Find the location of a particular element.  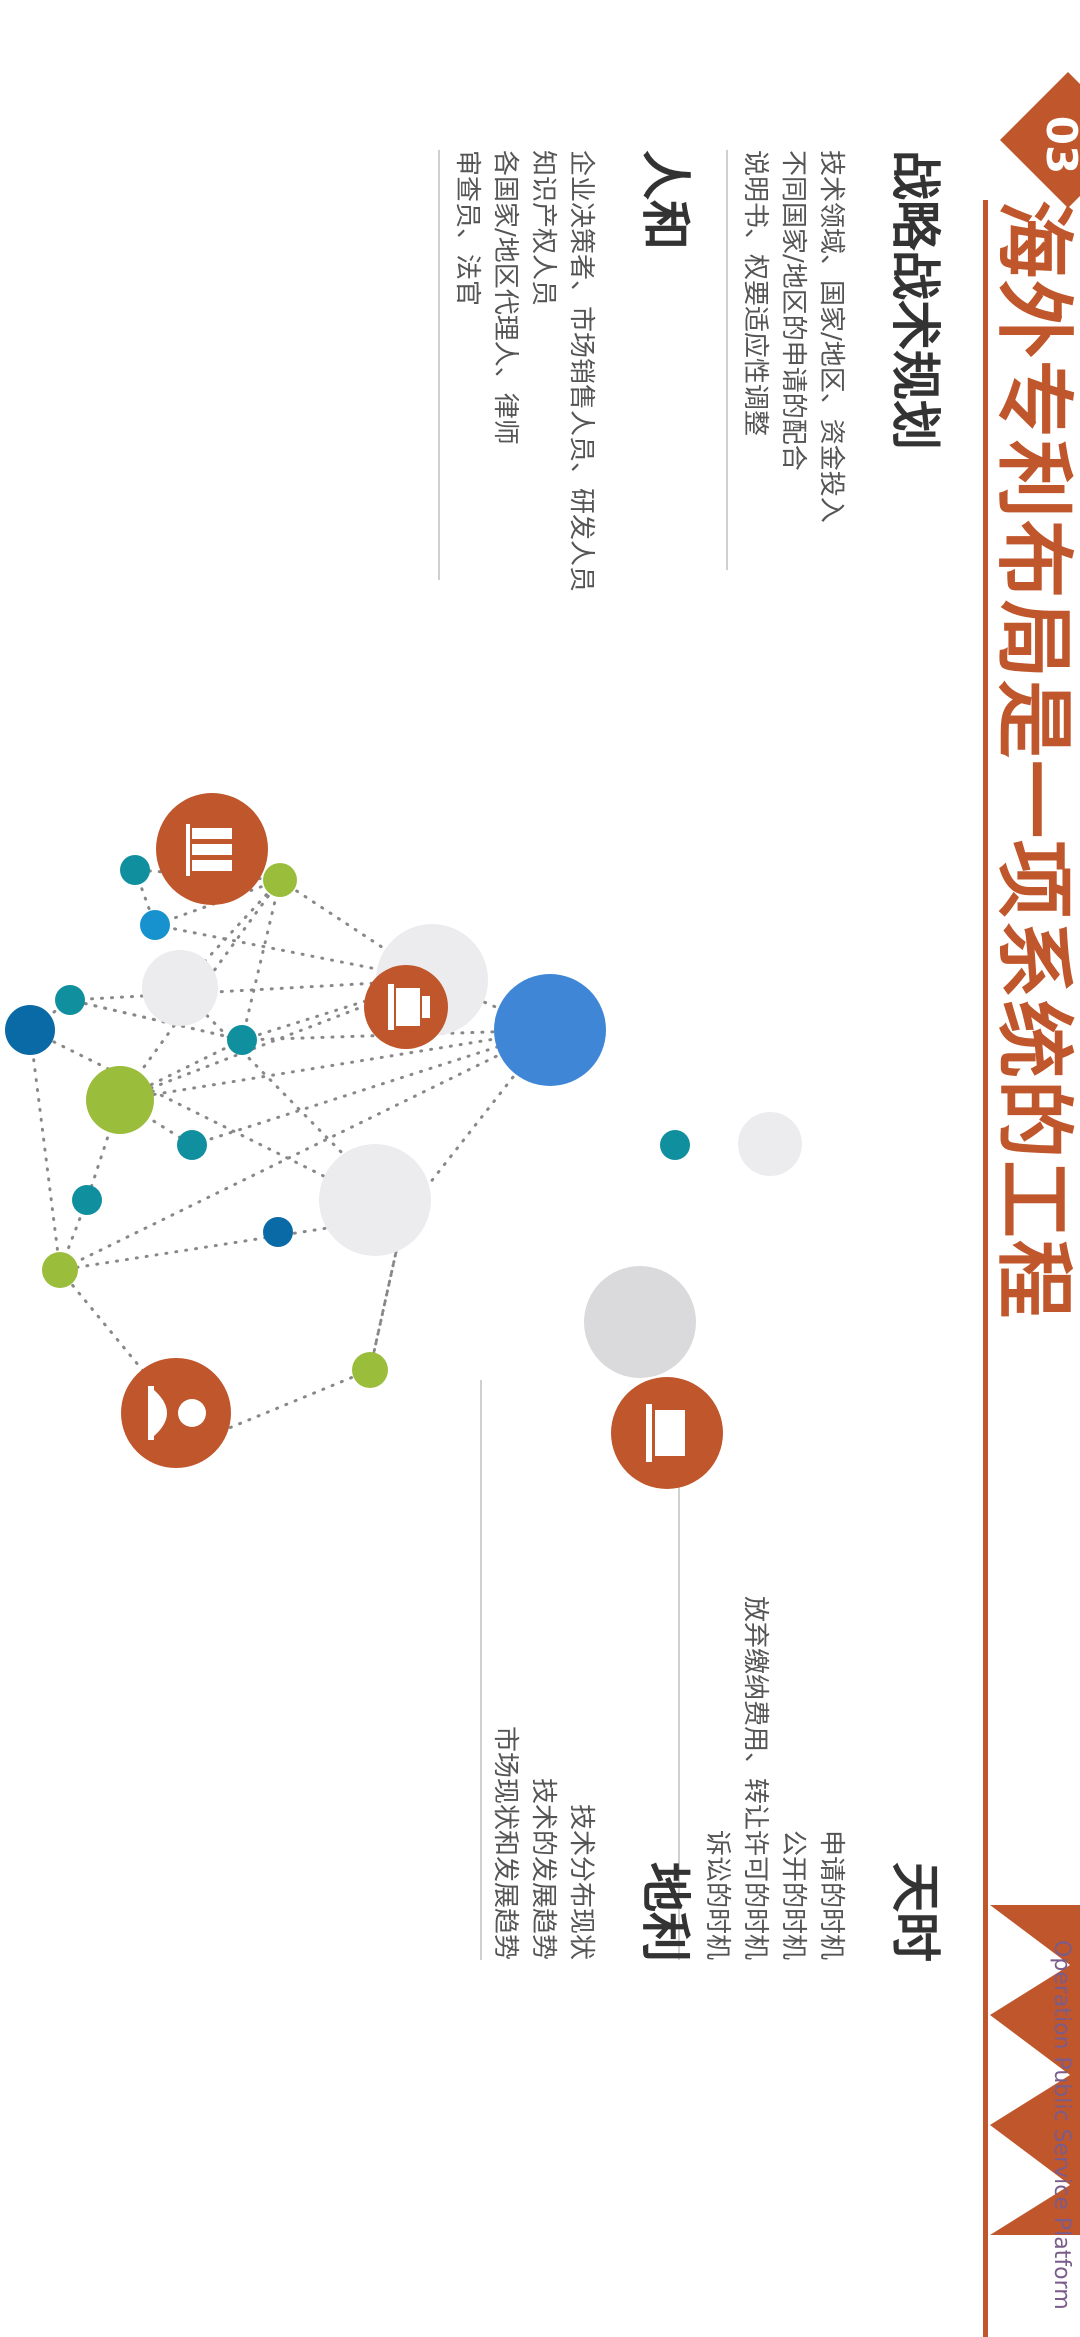

businessman-icon is located at coordinates (176, 1413).